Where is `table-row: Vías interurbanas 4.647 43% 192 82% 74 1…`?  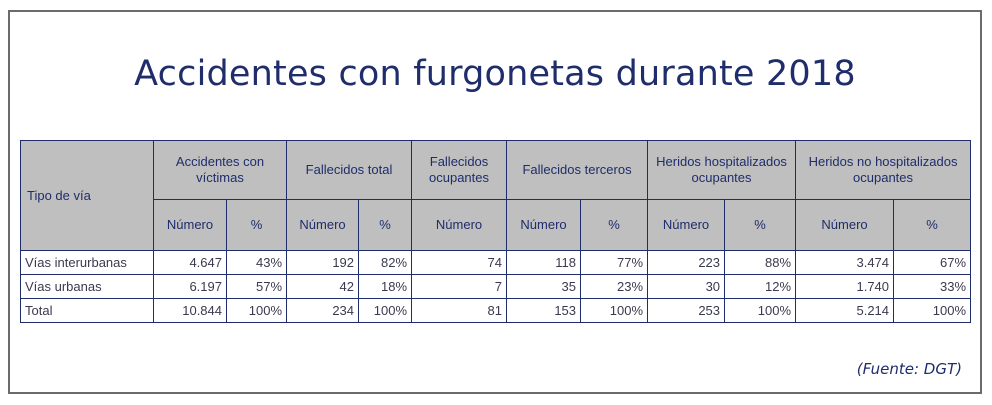 table-row: Vías interurbanas 4.647 43% 192 82% 74 1… is located at coordinates (496, 262).